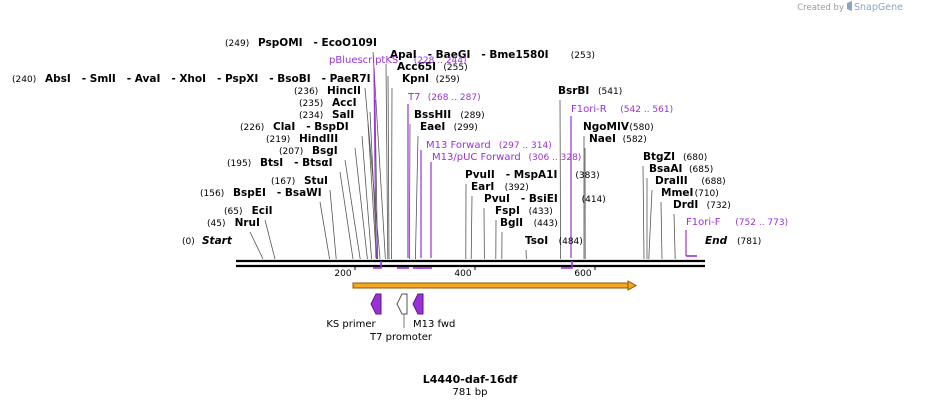 The image size is (941, 406). I want to click on tick-label-400: 400, so click(462, 274).